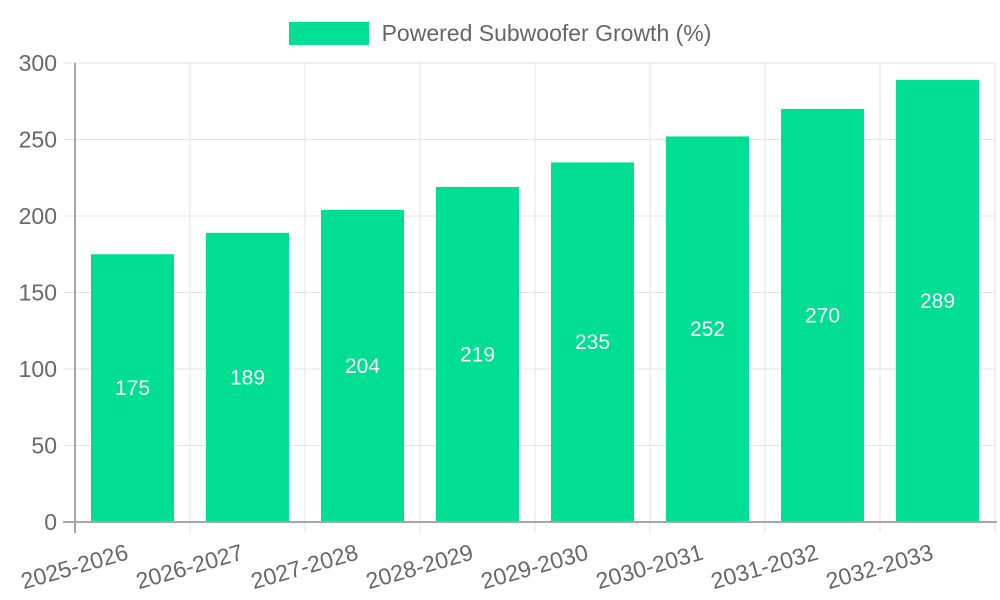 This screenshot has width=1000, height=600. I want to click on bar-2026-2027, so click(247, 377).